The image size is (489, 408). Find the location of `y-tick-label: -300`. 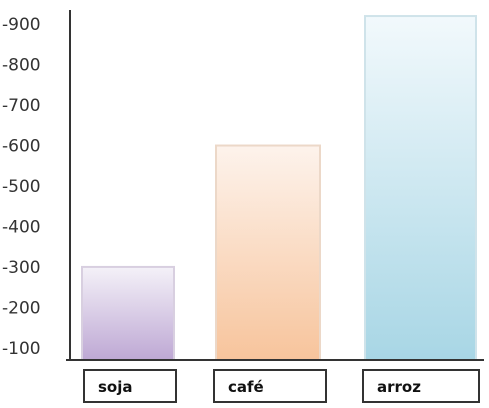

y-tick-label: -300 is located at coordinates (21, 268).